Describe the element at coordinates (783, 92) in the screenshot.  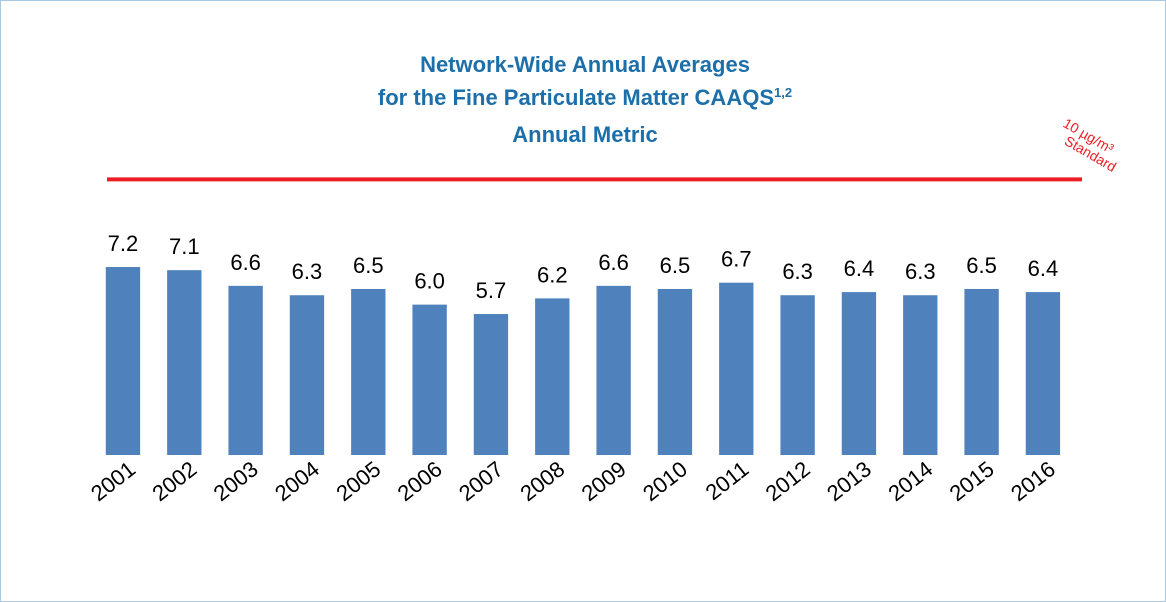
I see `title-superscript: 1,2` at that location.